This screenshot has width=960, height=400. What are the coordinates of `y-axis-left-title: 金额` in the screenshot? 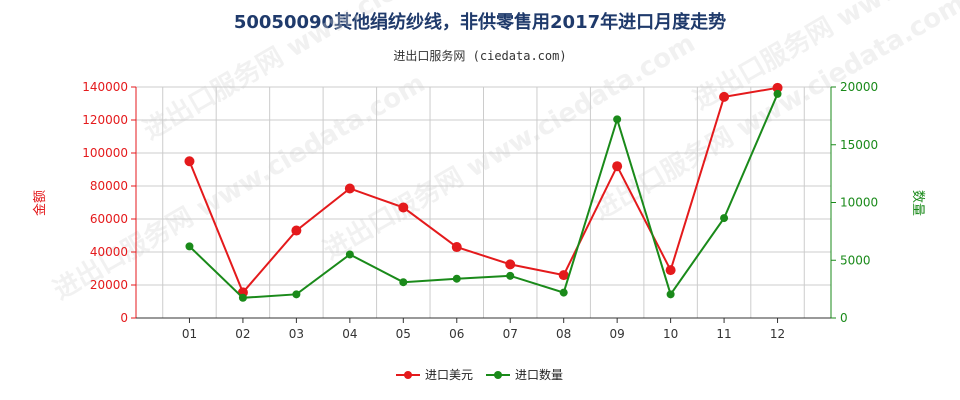 It's located at (40, 203).